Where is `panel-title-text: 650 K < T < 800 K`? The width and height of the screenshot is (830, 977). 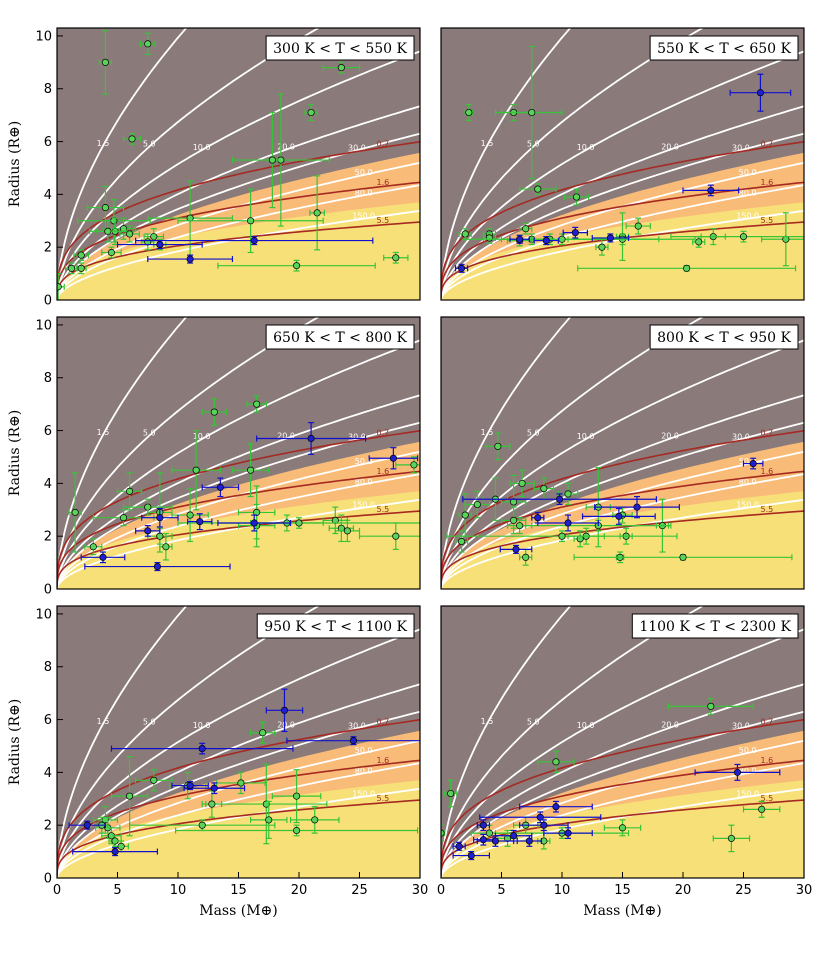 panel-title-text: 650 K < T < 800 K is located at coordinates (340, 338).